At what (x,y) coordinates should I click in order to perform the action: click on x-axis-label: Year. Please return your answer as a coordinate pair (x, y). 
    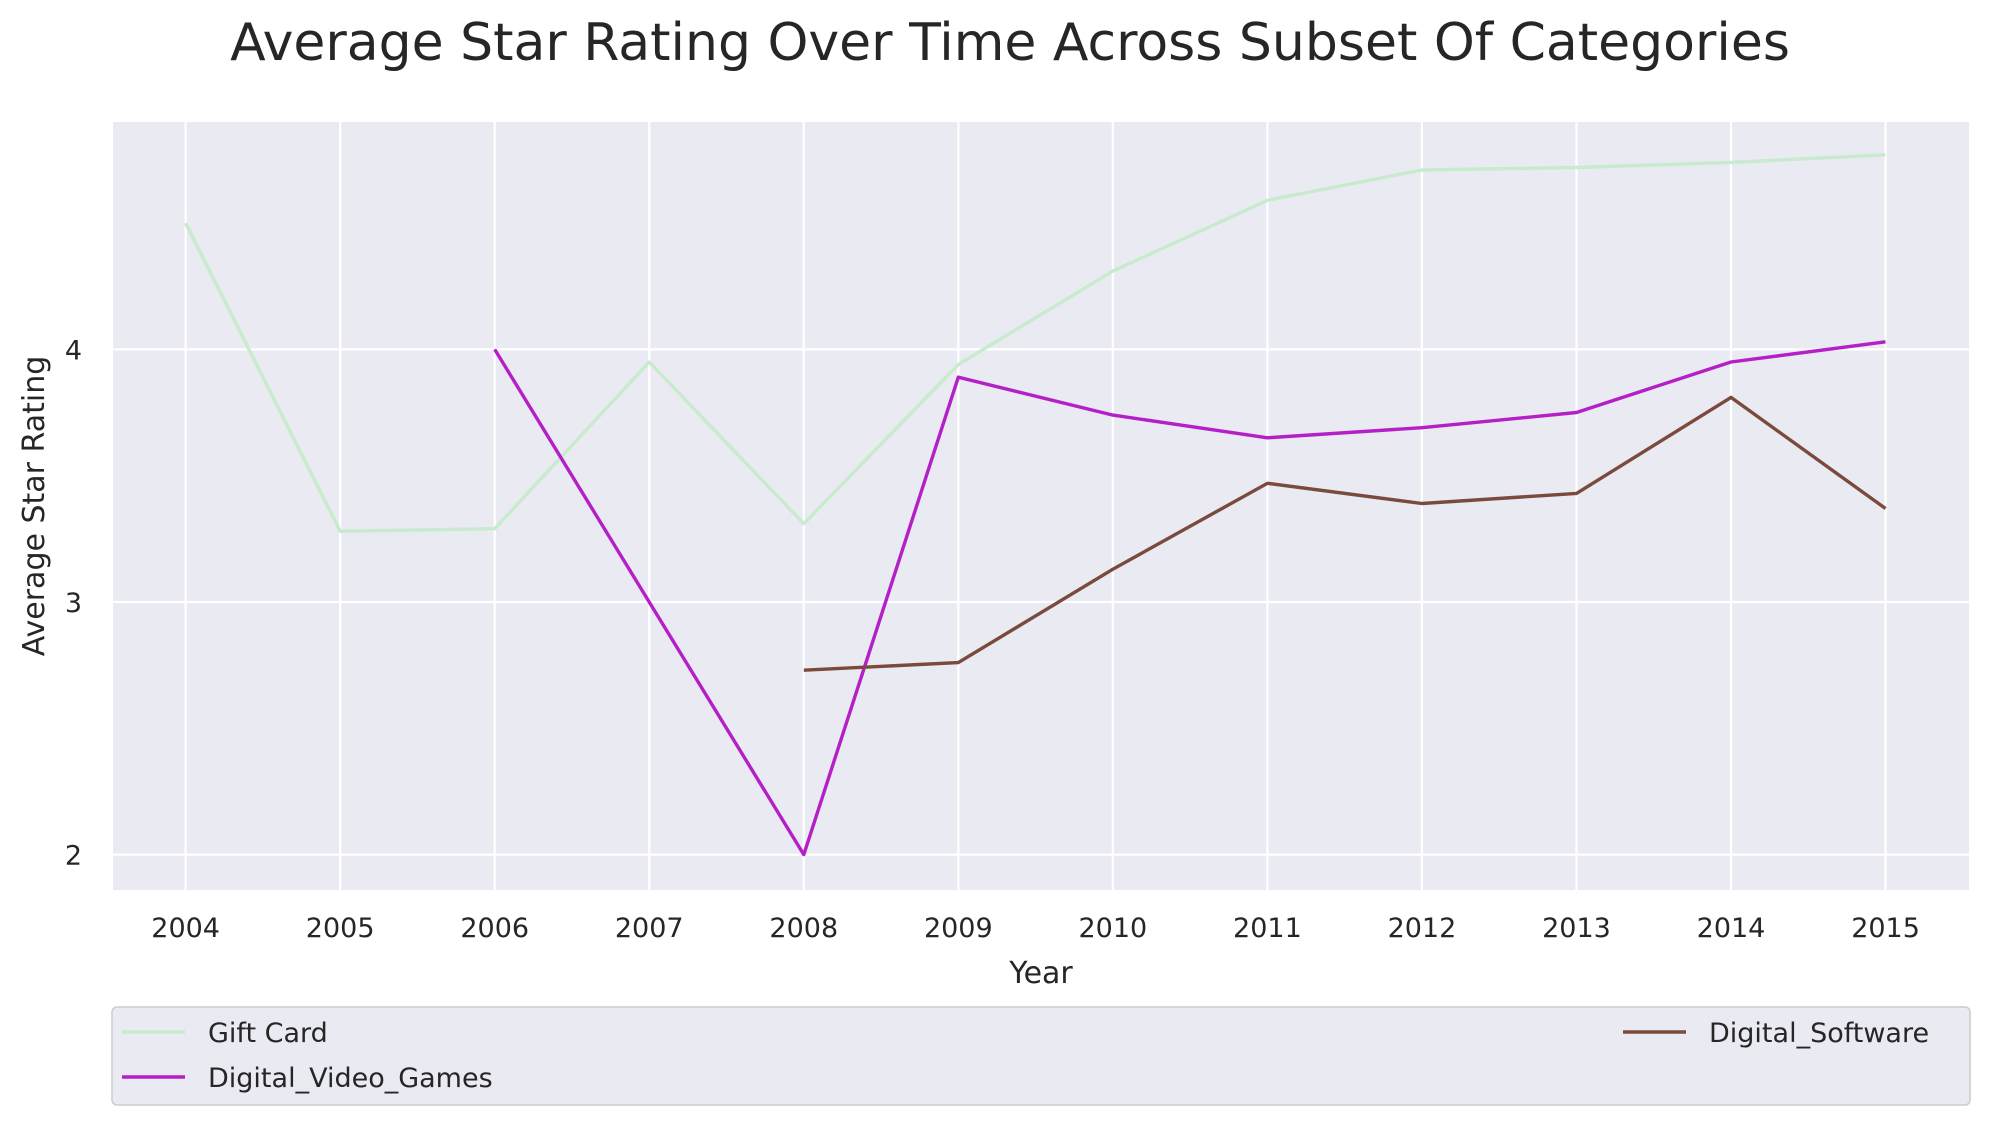
    Looking at the image, I should click on (1040, 973).